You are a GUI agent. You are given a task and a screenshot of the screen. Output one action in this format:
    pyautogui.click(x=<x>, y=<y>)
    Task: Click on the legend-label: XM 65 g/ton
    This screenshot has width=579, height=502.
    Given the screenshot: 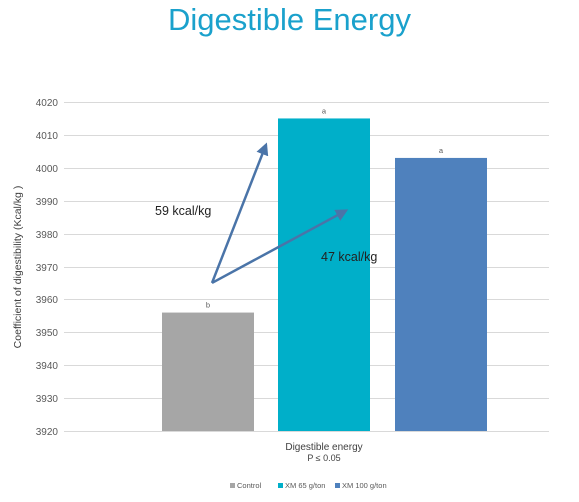 What is the action you would take?
    pyautogui.click(x=305, y=485)
    